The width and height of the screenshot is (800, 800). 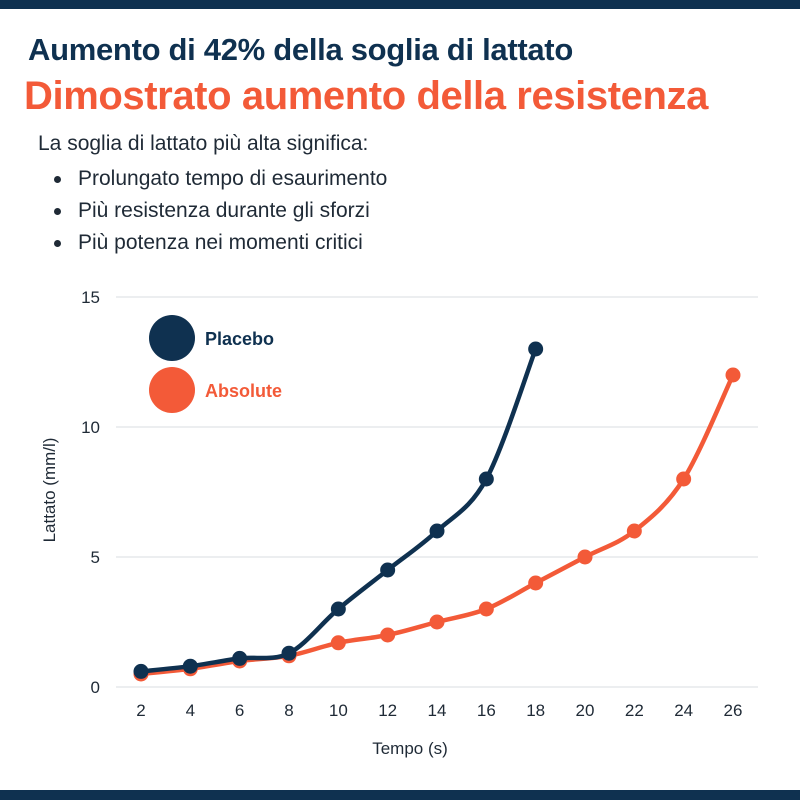 What do you see at coordinates (220, 243) in the screenshot?
I see `benefit-item: Più potenza nei momenti critici` at bounding box center [220, 243].